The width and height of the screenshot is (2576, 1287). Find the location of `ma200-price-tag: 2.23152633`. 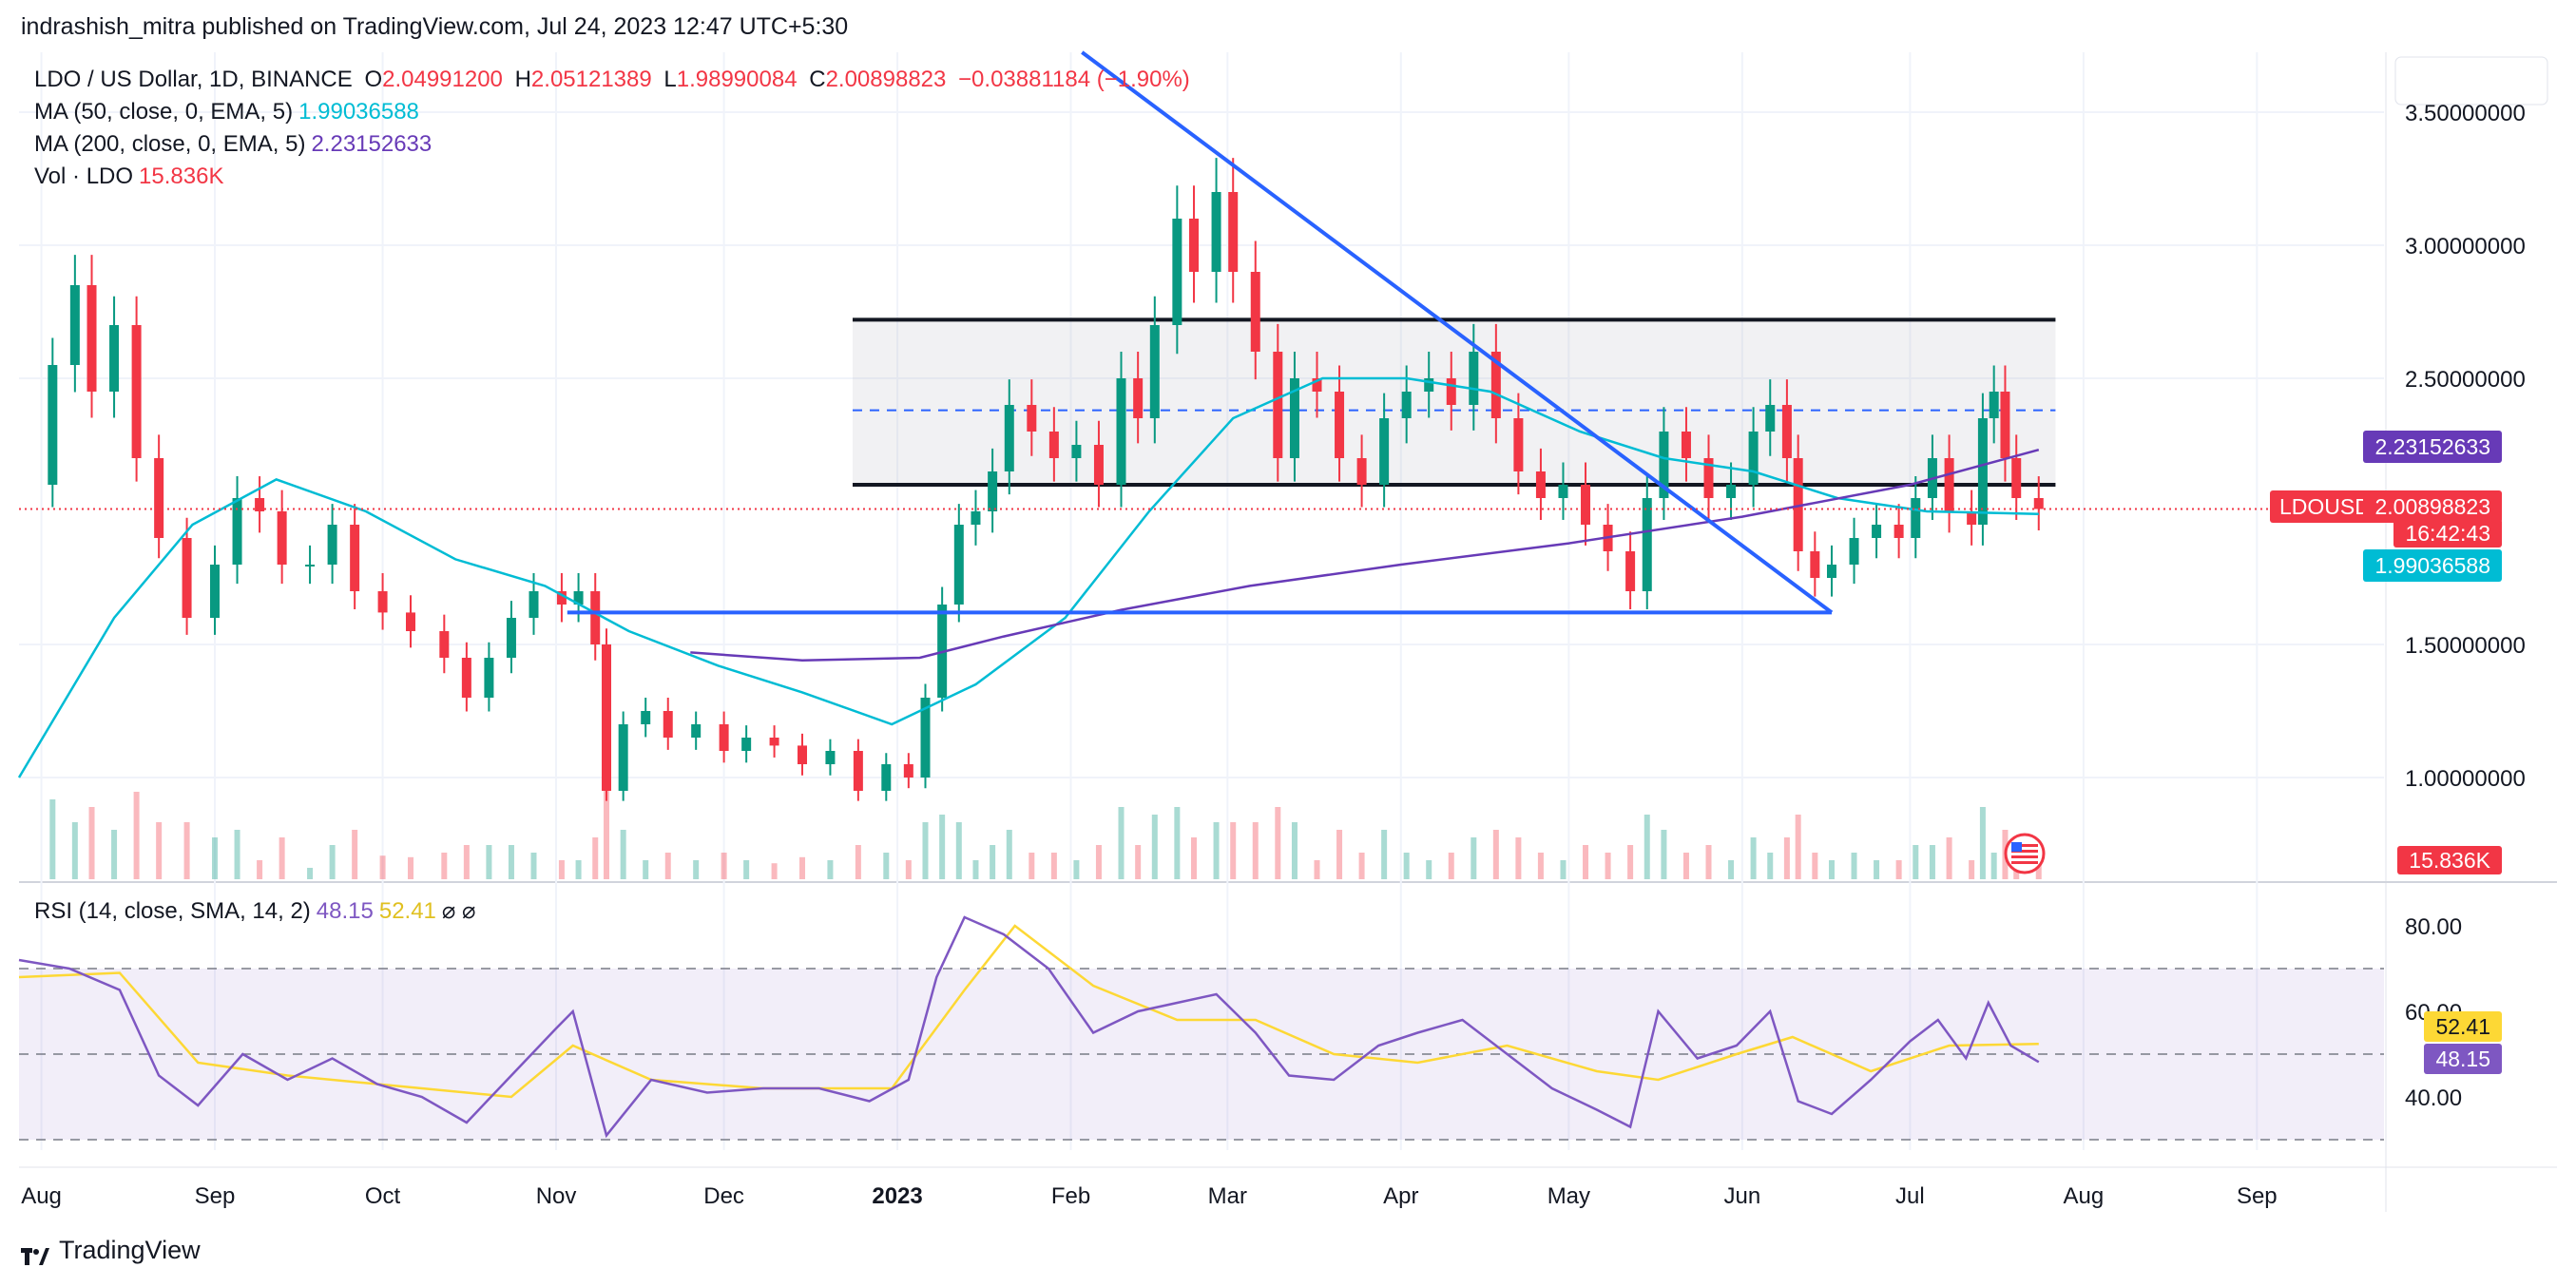

ma200-price-tag: 2.23152633 is located at coordinates (2432, 447).